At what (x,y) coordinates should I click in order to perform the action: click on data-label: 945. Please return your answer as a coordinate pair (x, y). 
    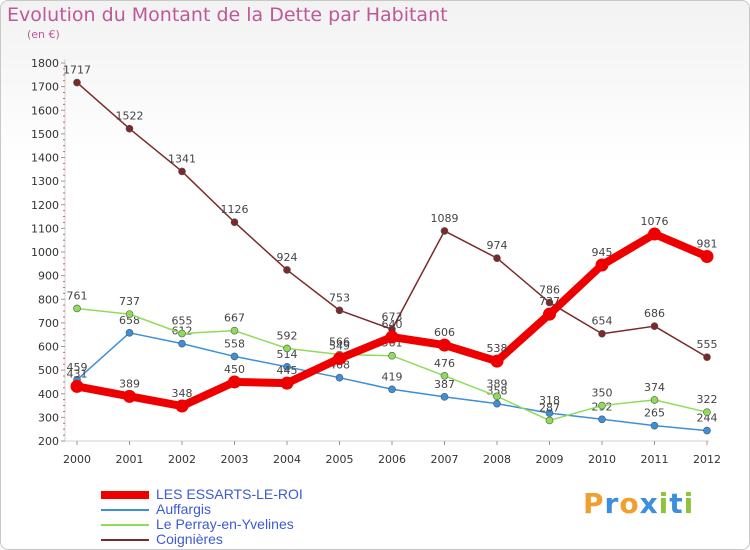
    Looking at the image, I should click on (602, 252).